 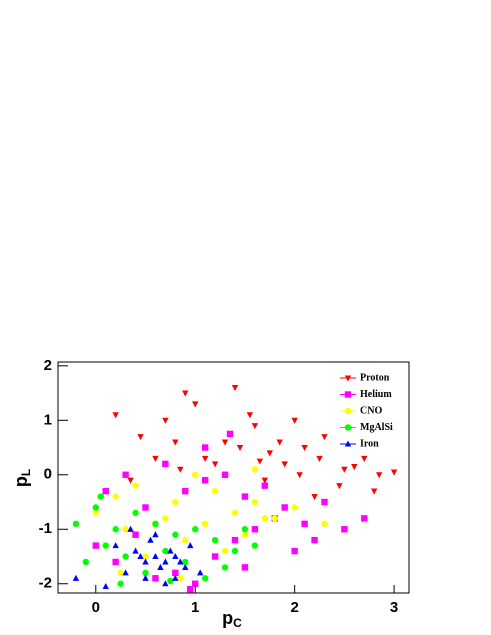 I want to click on x-axis-label-text: p, so click(x=227, y=618).